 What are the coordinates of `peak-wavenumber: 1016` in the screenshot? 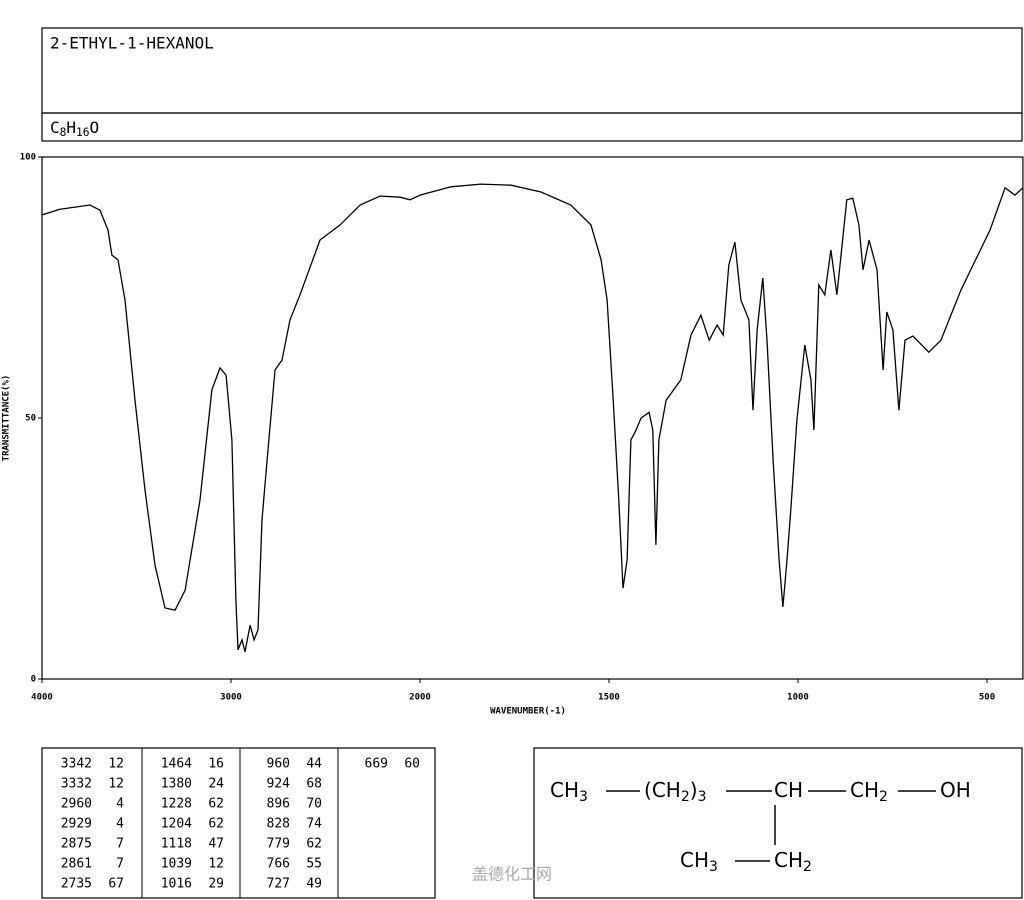 It's located at (176, 884).